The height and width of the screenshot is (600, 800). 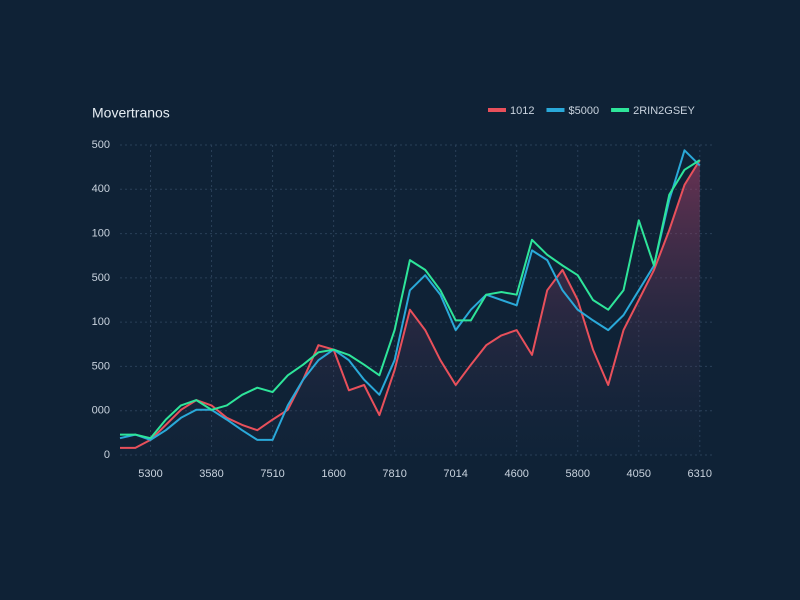 What do you see at coordinates (272, 474) in the screenshot?
I see `x-tick-label: 7510` at bounding box center [272, 474].